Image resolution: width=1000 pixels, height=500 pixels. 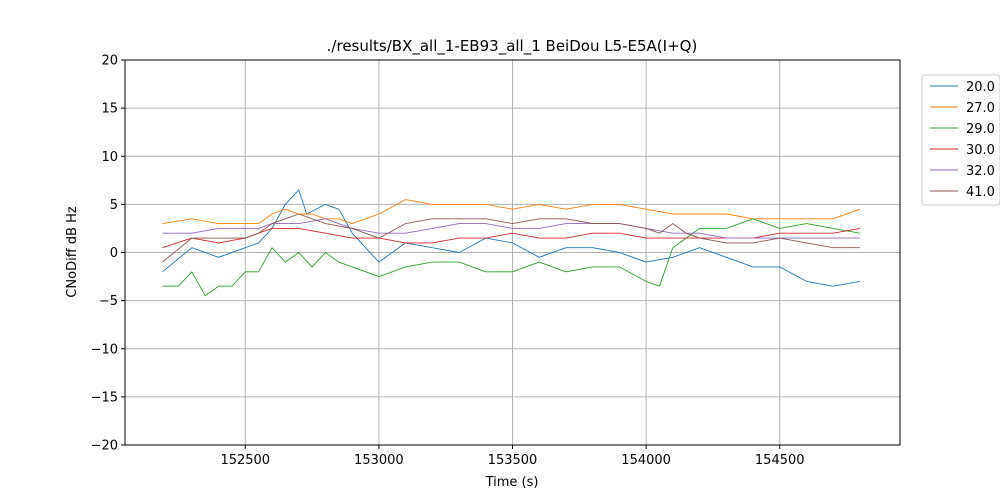 I want to click on legend-entry-label: 30.0, so click(x=980, y=150).